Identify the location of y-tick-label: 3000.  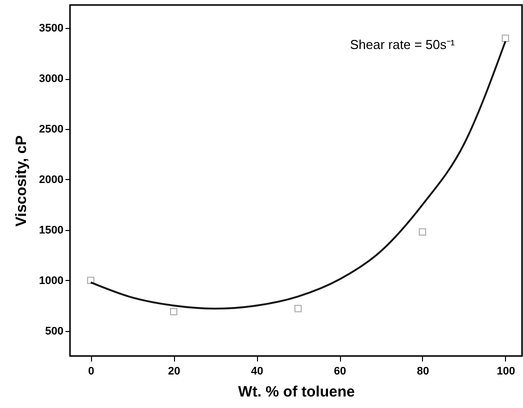
(51, 79).